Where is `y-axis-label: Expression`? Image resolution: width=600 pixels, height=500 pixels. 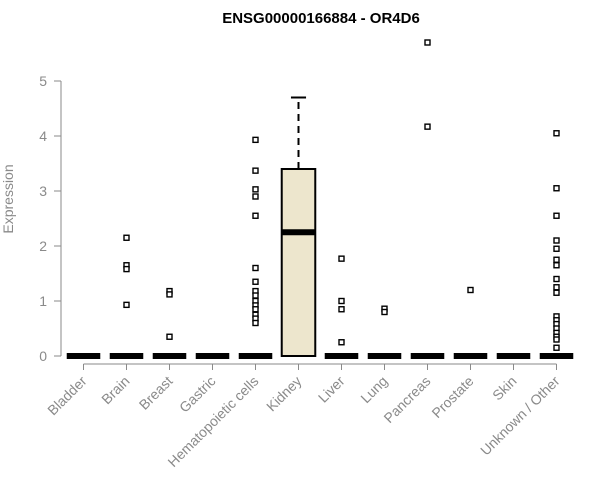
y-axis-label: Expression is located at coordinates (8, 198).